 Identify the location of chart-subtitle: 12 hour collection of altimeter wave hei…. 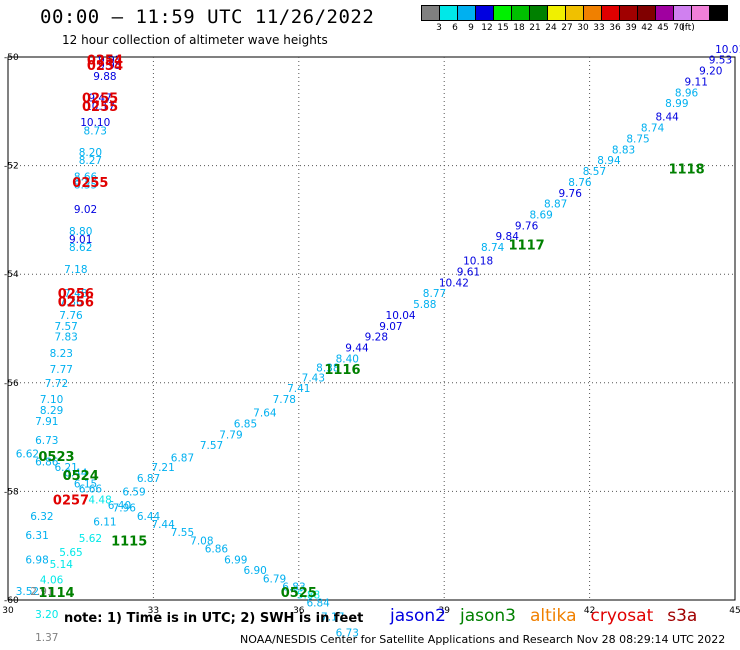
(195, 40).